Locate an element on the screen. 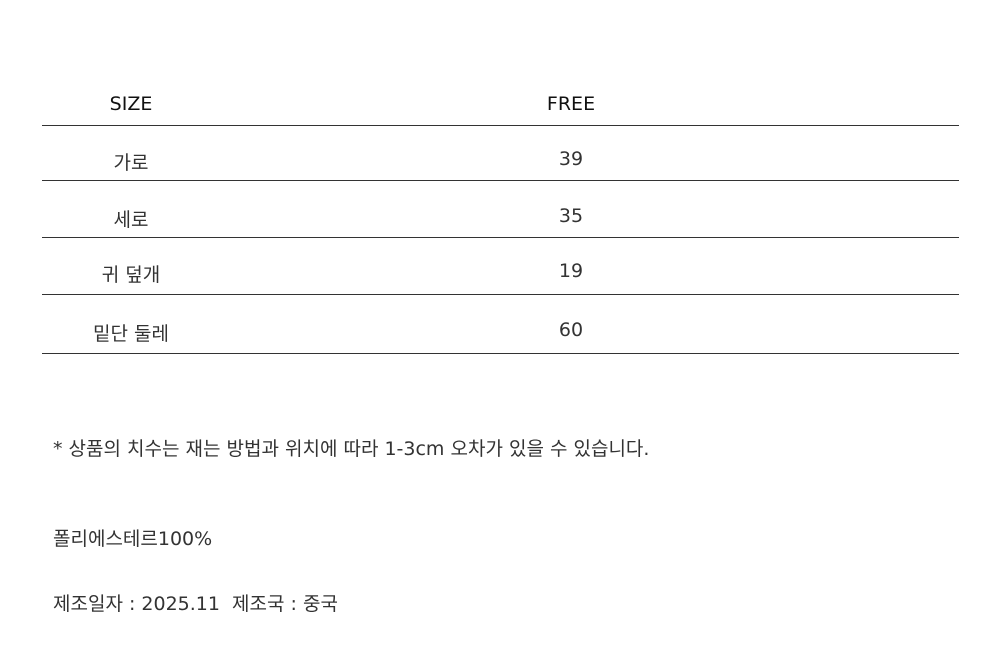  row-label: 밑단 둘레 is located at coordinates (131, 334).